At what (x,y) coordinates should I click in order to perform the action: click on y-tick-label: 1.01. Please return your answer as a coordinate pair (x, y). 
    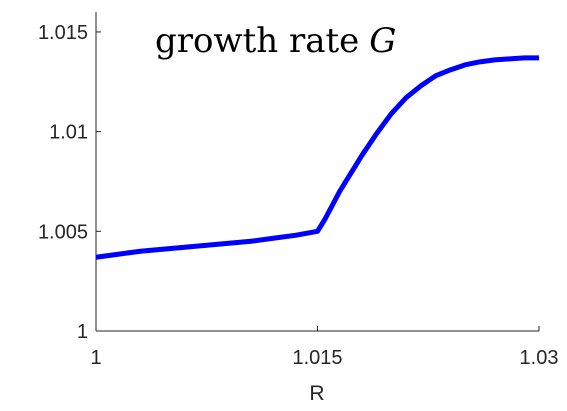
    Looking at the image, I should click on (68, 133).